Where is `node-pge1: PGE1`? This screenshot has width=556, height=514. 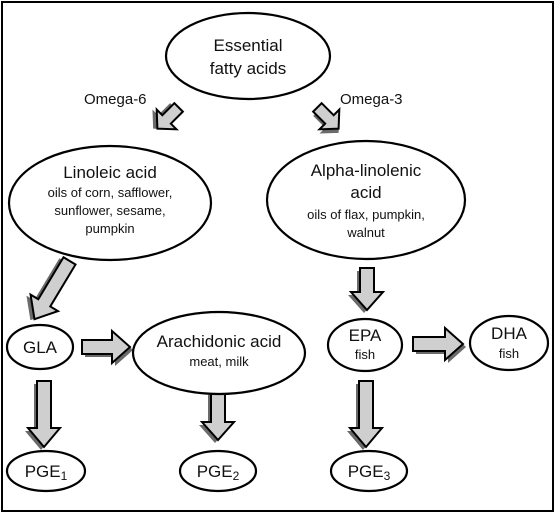
node-pge1: PGE1 is located at coordinates (46, 471).